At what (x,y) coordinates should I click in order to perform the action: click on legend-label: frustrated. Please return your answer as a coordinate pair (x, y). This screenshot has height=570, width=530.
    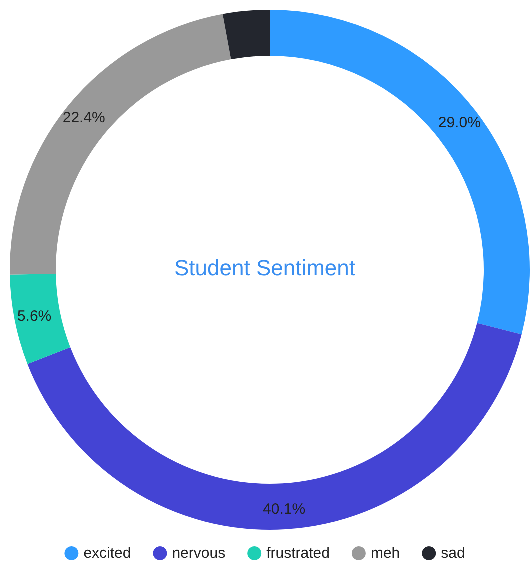
    Looking at the image, I should click on (298, 553).